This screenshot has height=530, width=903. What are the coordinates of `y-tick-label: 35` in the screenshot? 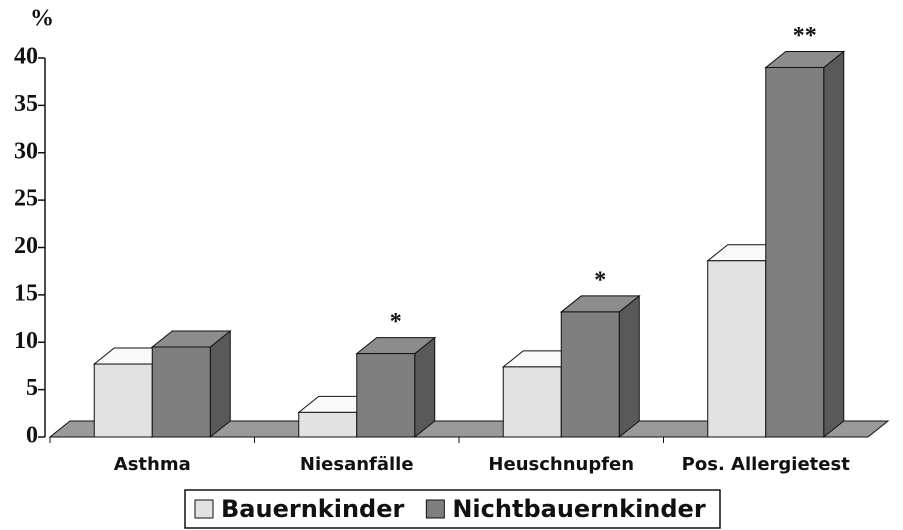 It's located at (26, 104).